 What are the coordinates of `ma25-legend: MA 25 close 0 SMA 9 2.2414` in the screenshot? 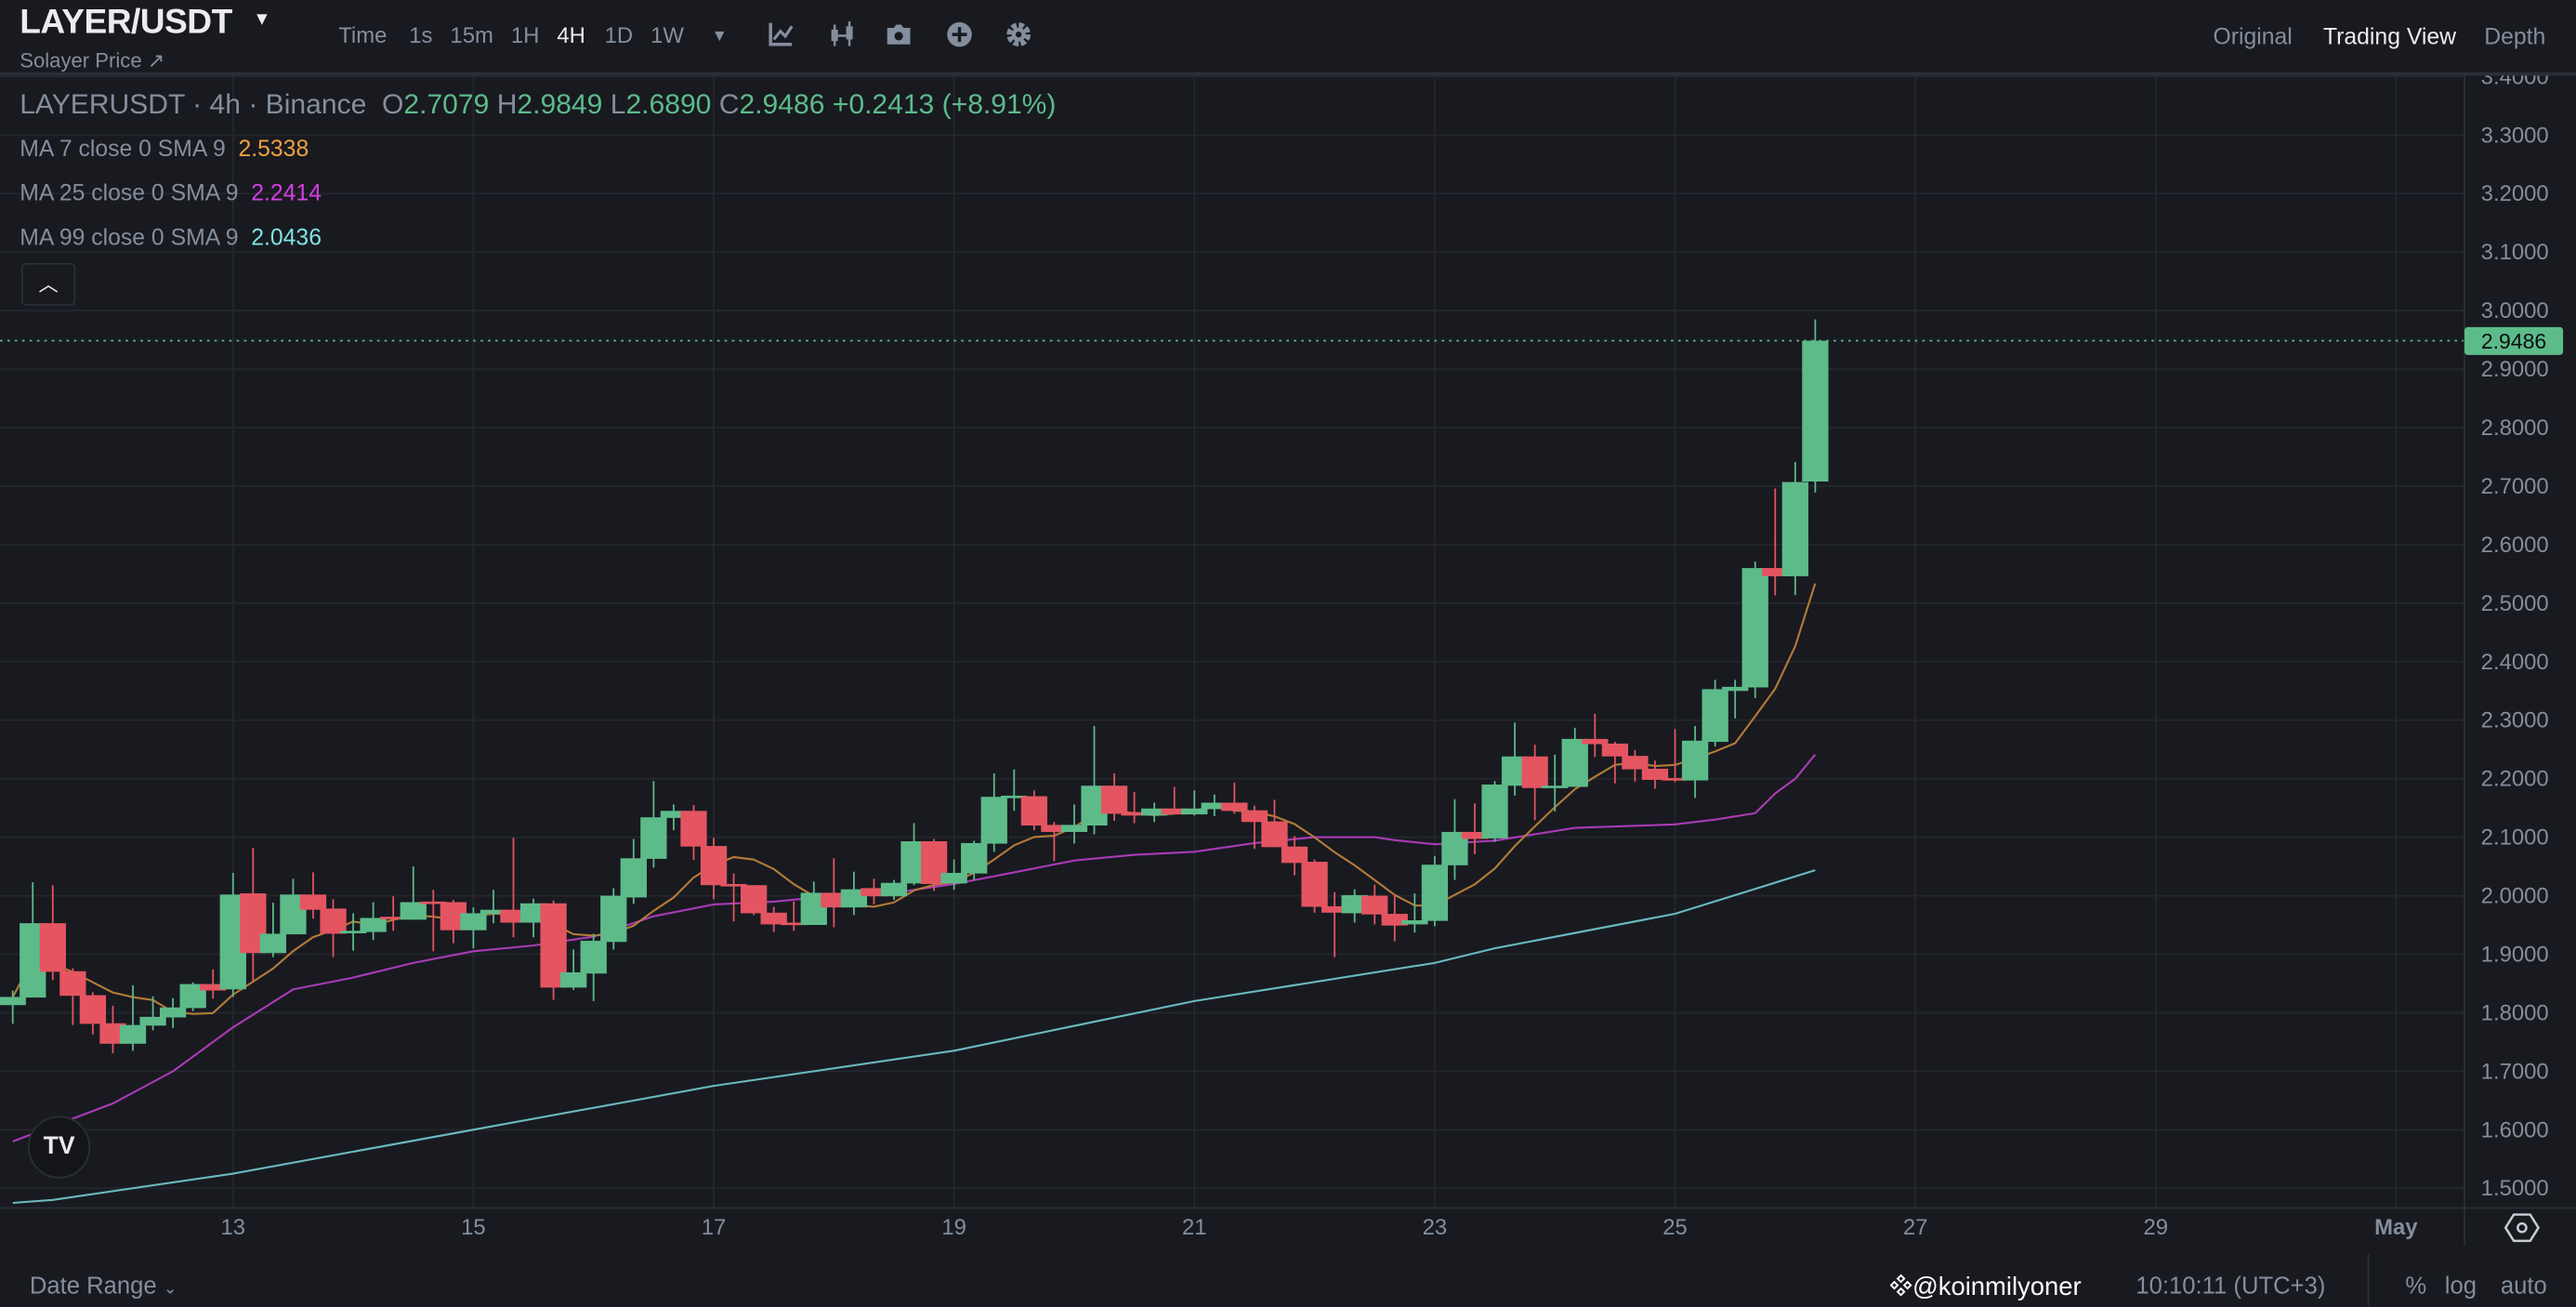 It's located at (171, 192).